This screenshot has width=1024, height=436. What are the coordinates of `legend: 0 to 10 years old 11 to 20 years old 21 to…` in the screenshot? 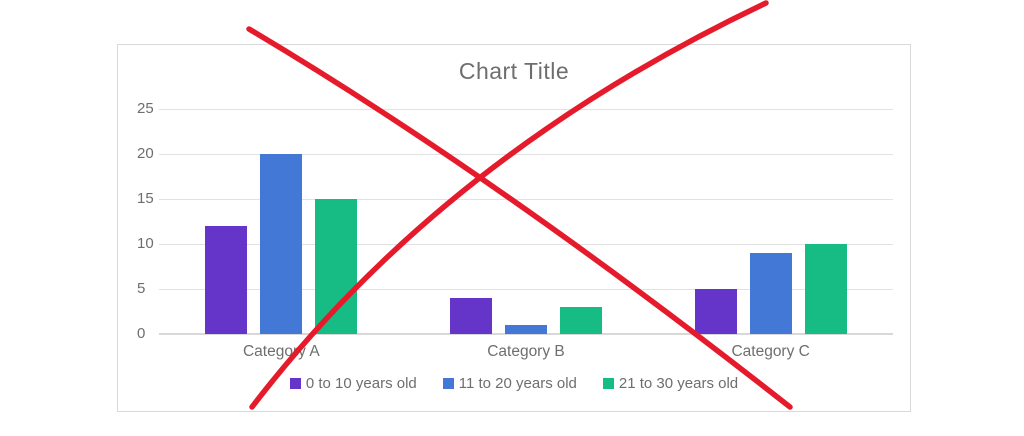 It's located at (514, 383).